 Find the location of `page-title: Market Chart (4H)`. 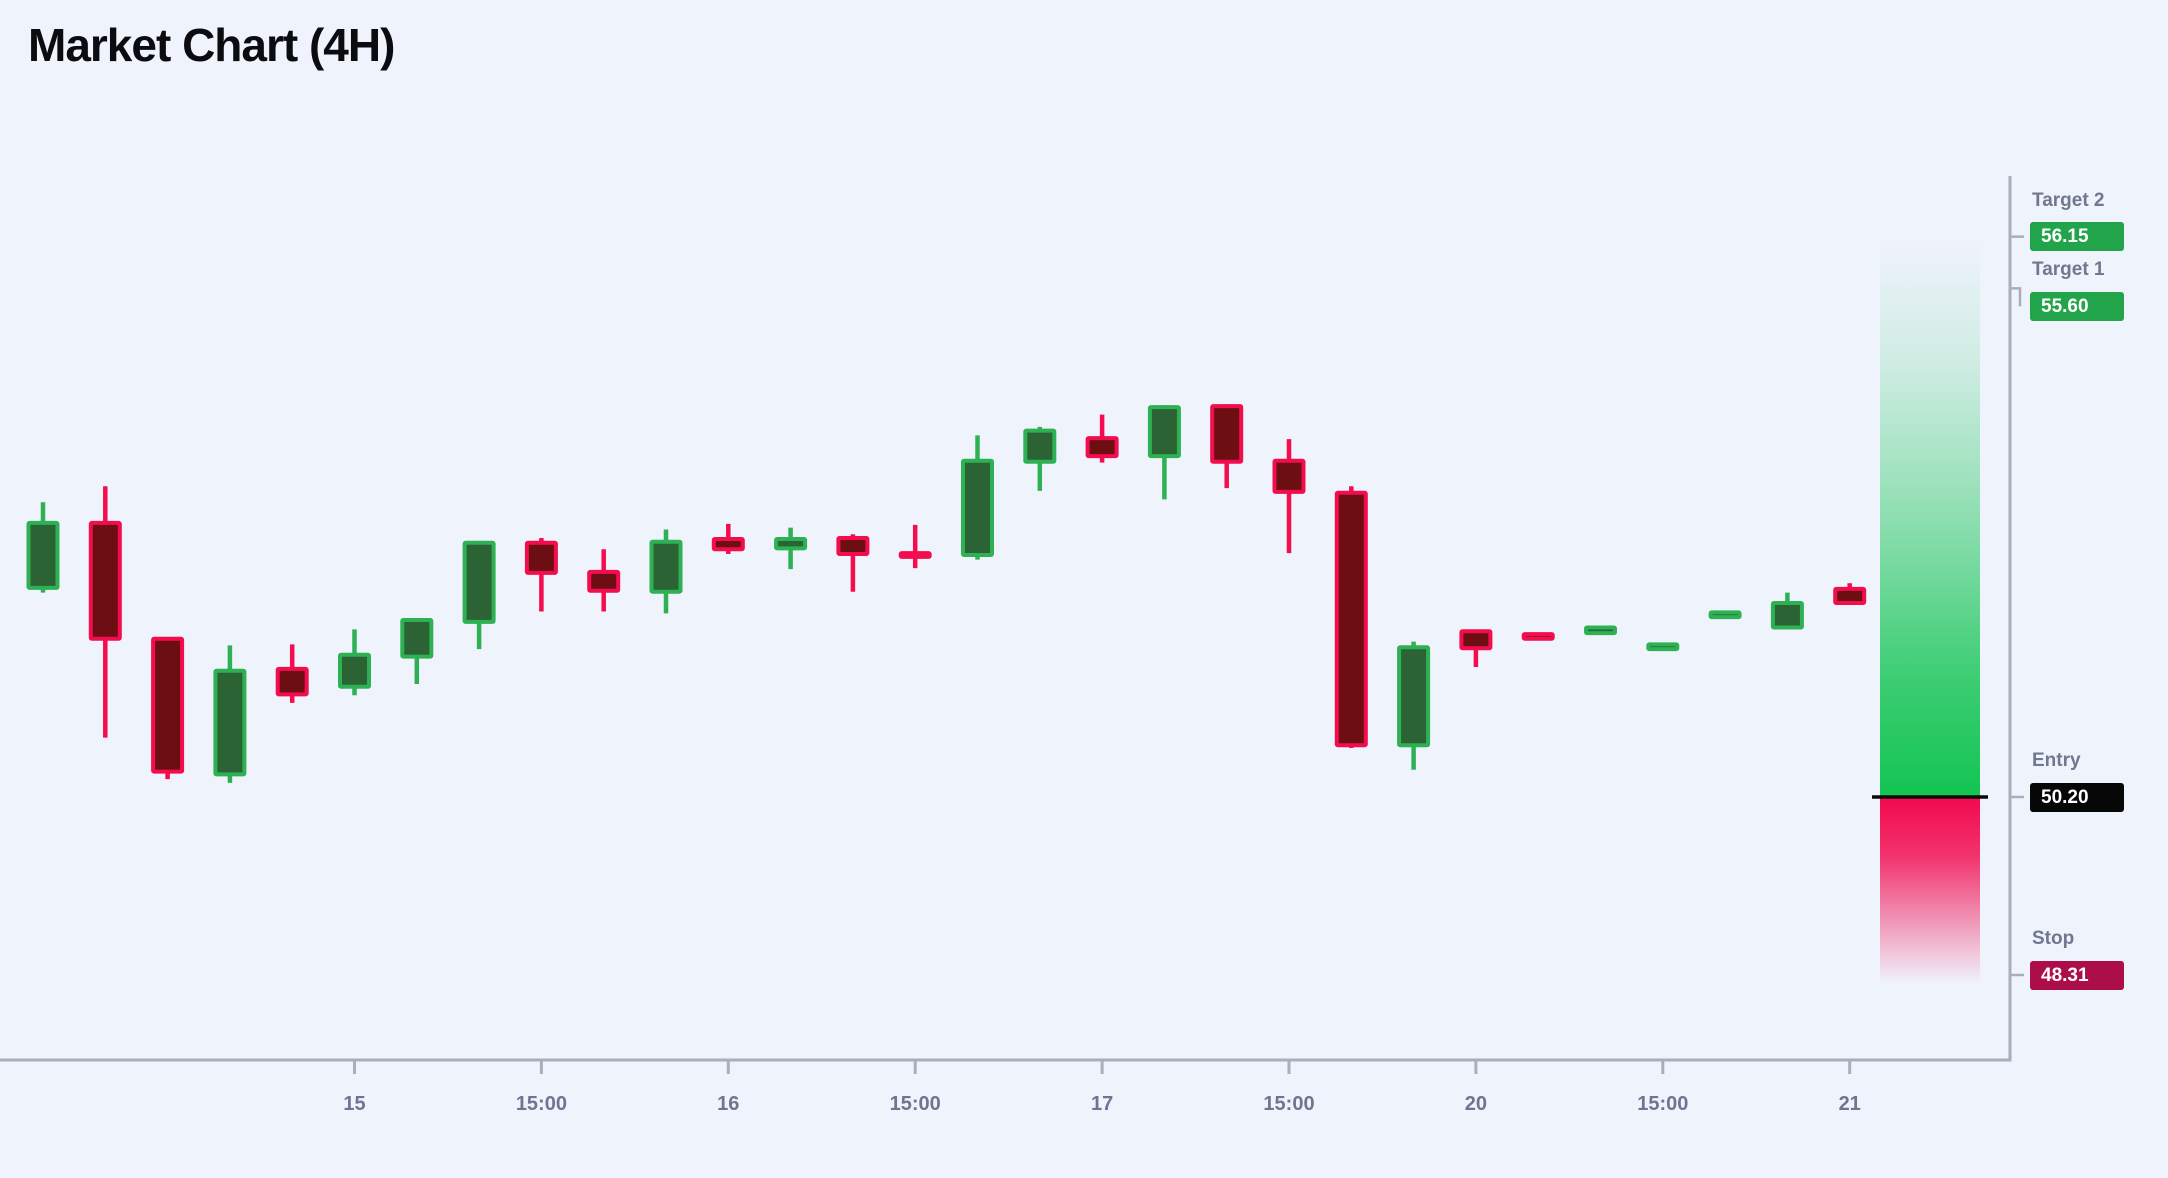

page-title: Market Chart (4H) is located at coordinates (211, 45).